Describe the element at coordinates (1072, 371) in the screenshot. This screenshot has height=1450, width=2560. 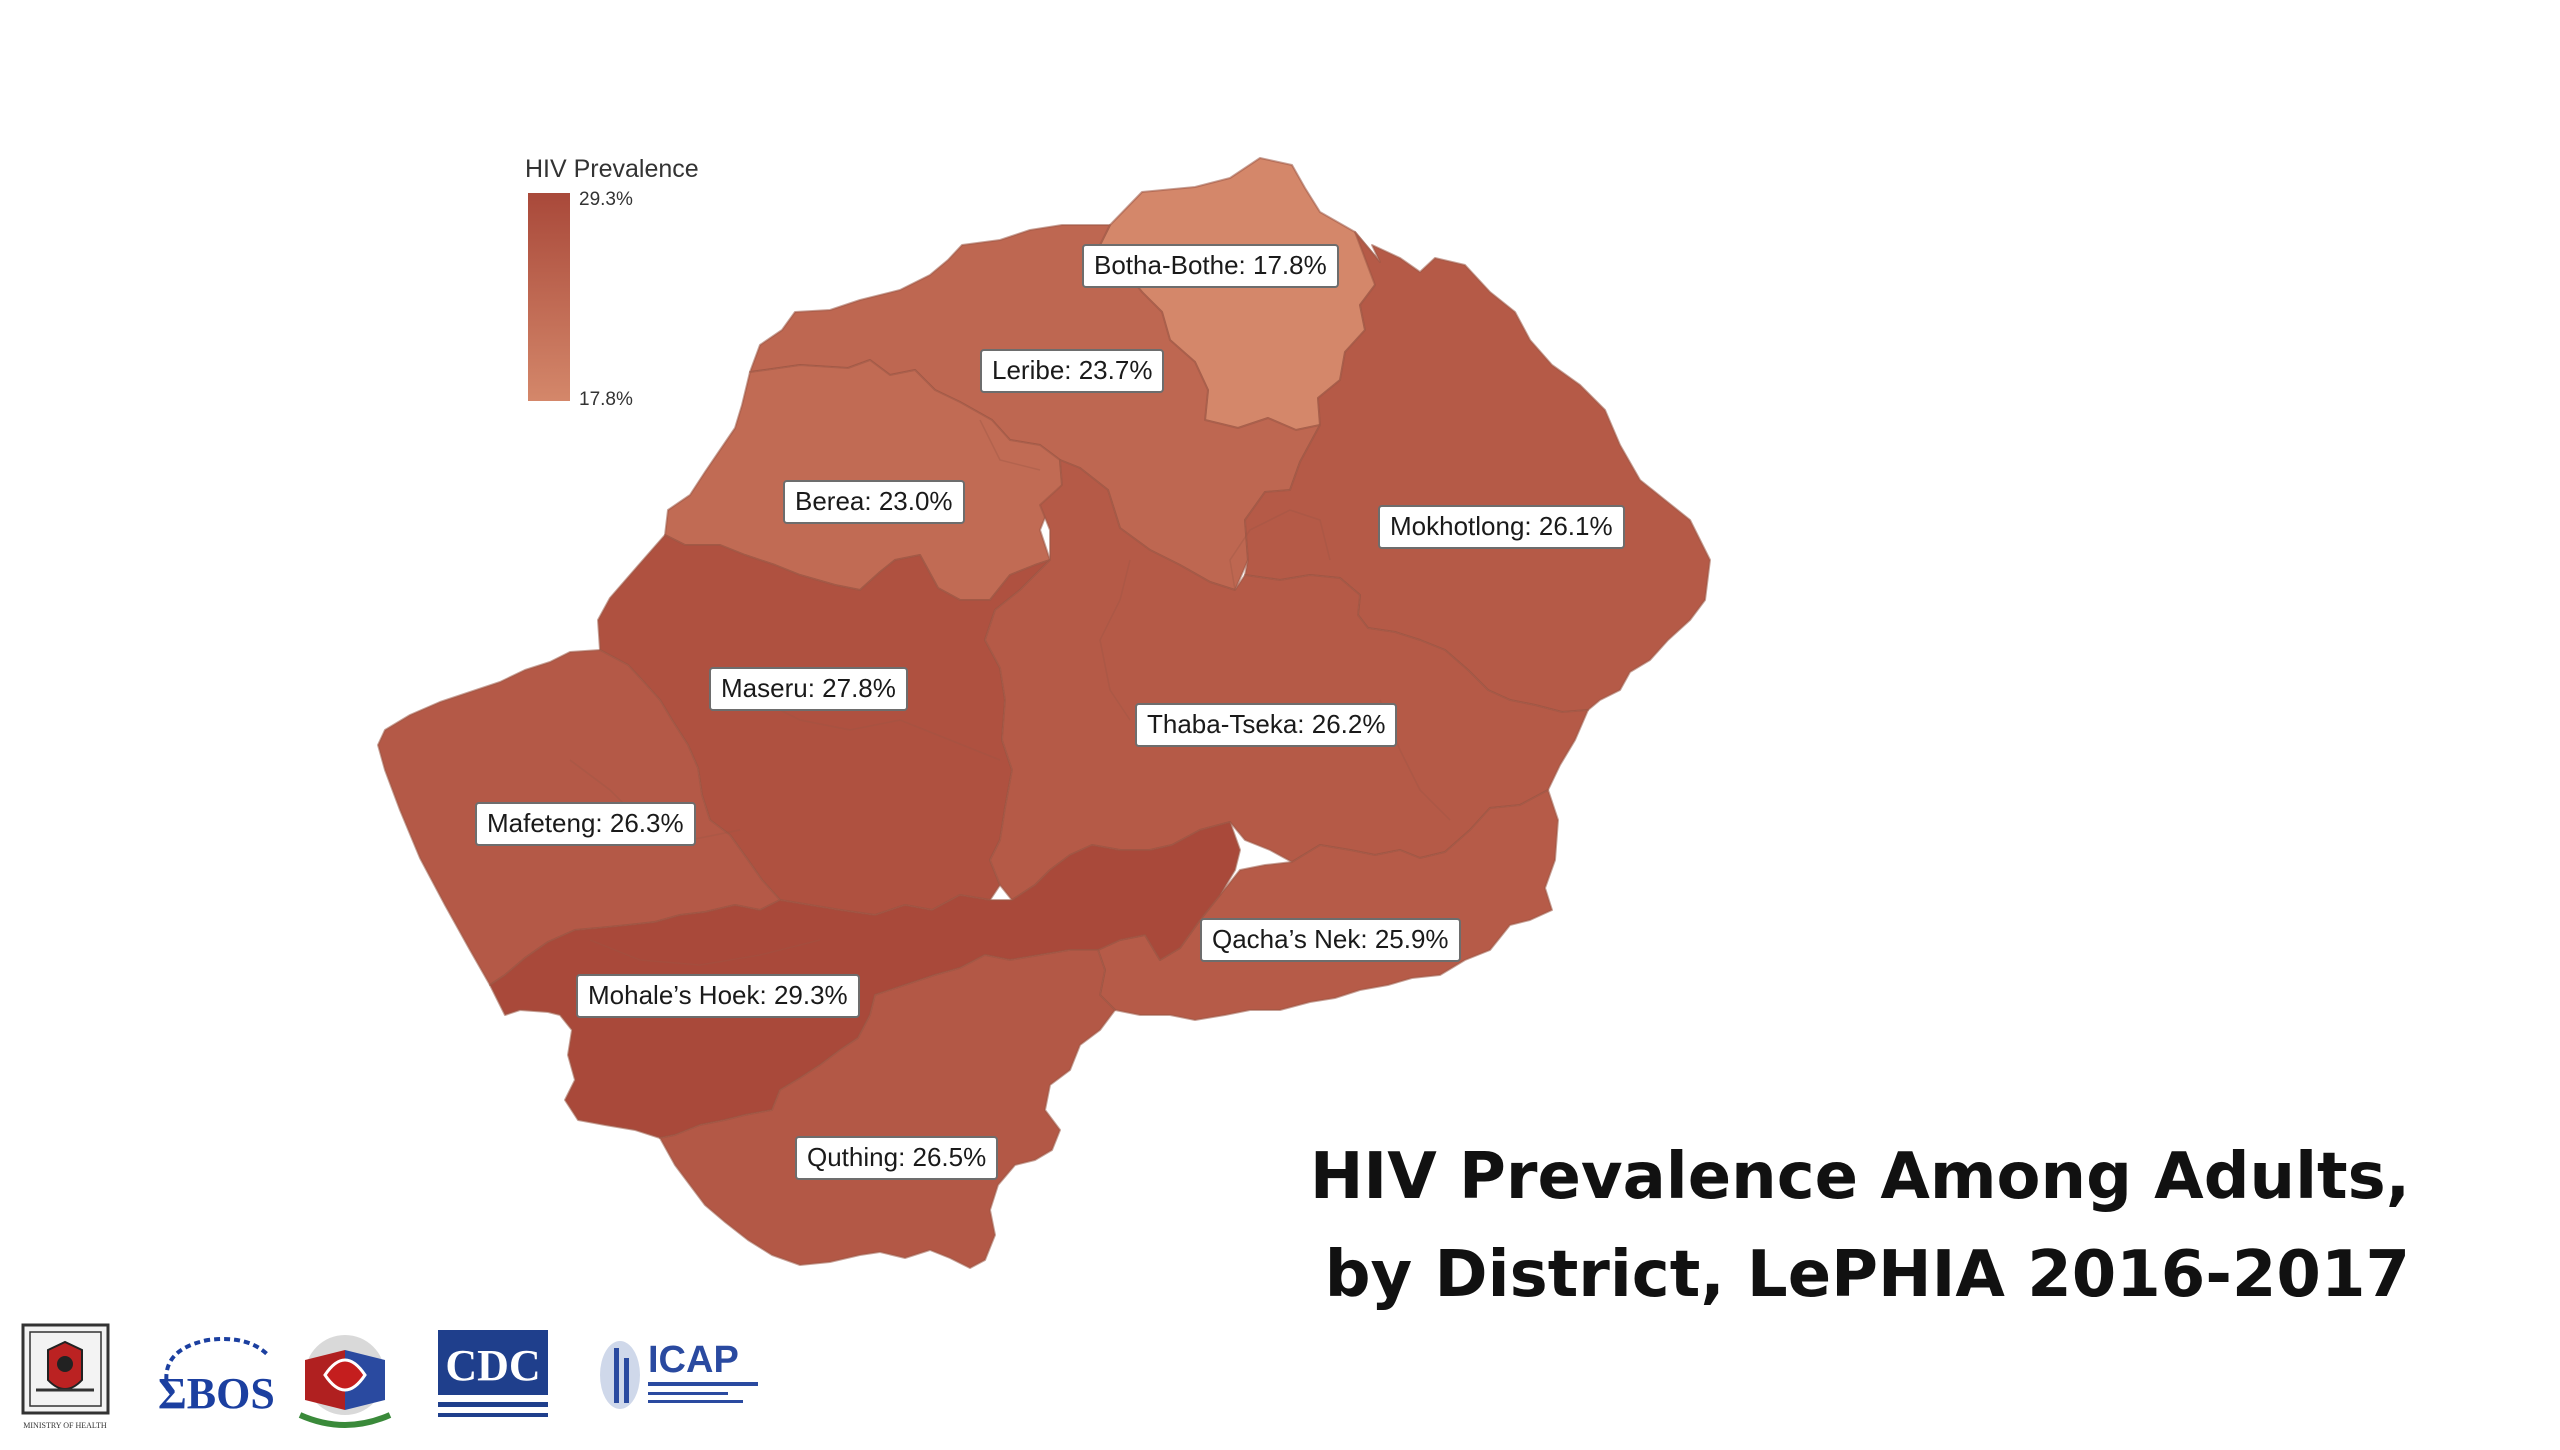
I see `label-leribe: Leribe: 23.7%` at that location.